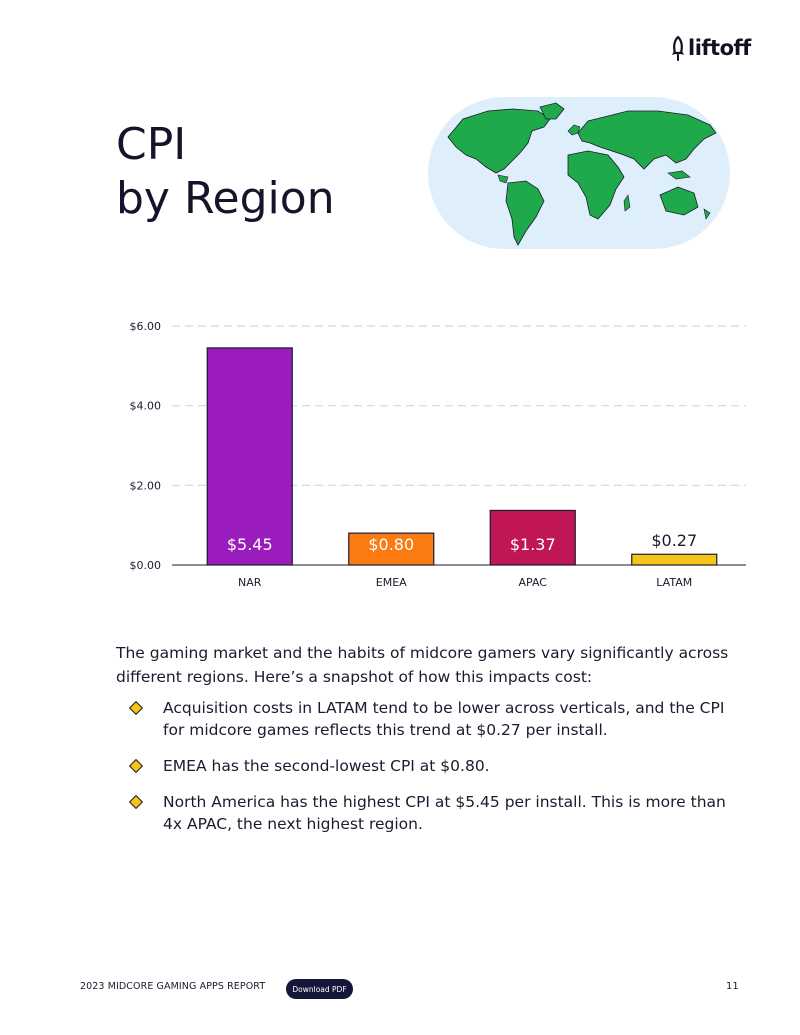  What do you see at coordinates (596, 185) in the screenshot?
I see `africa` at bounding box center [596, 185].